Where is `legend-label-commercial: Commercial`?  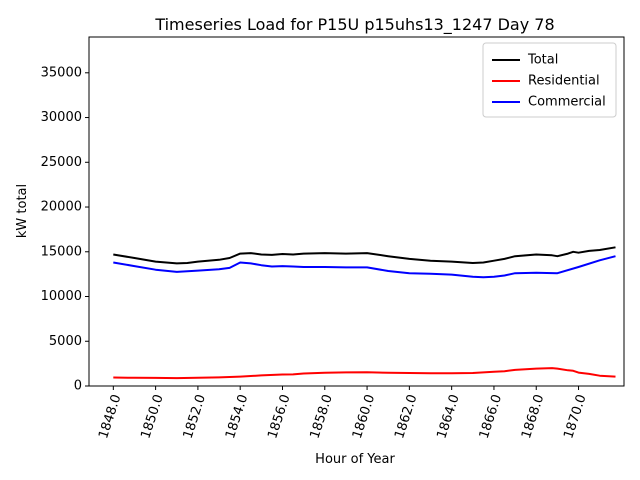 legend-label-commercial: Commercial is located at coordinates (567, 102).